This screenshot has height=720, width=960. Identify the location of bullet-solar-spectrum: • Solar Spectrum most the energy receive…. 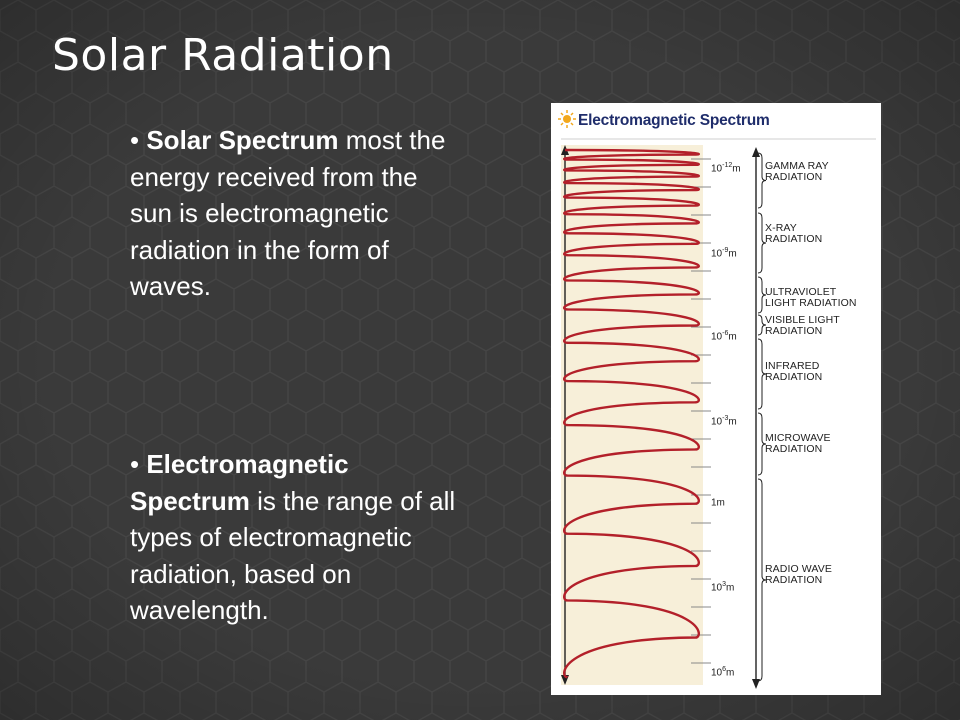
(295, 213).